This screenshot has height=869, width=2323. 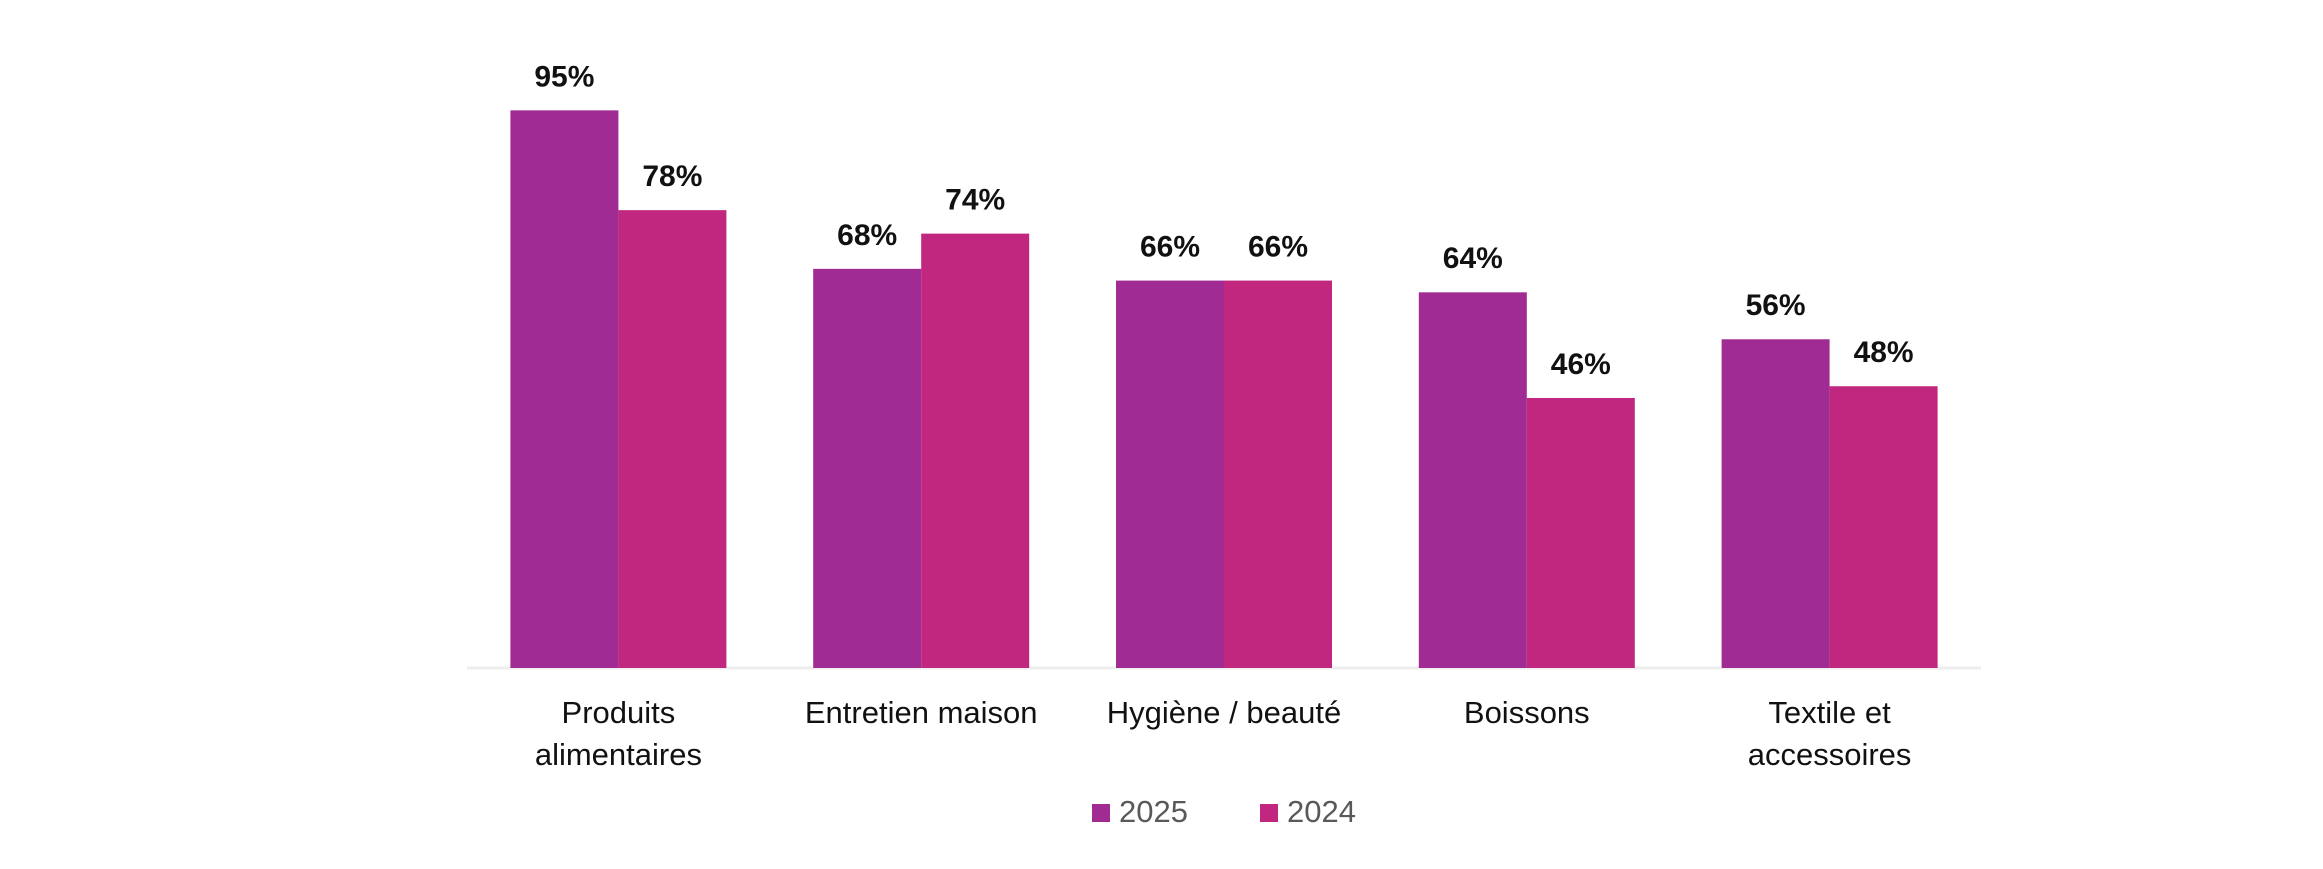 I want to click on x-tick-label: Produits alimentaires, so click(x=618, y=733).